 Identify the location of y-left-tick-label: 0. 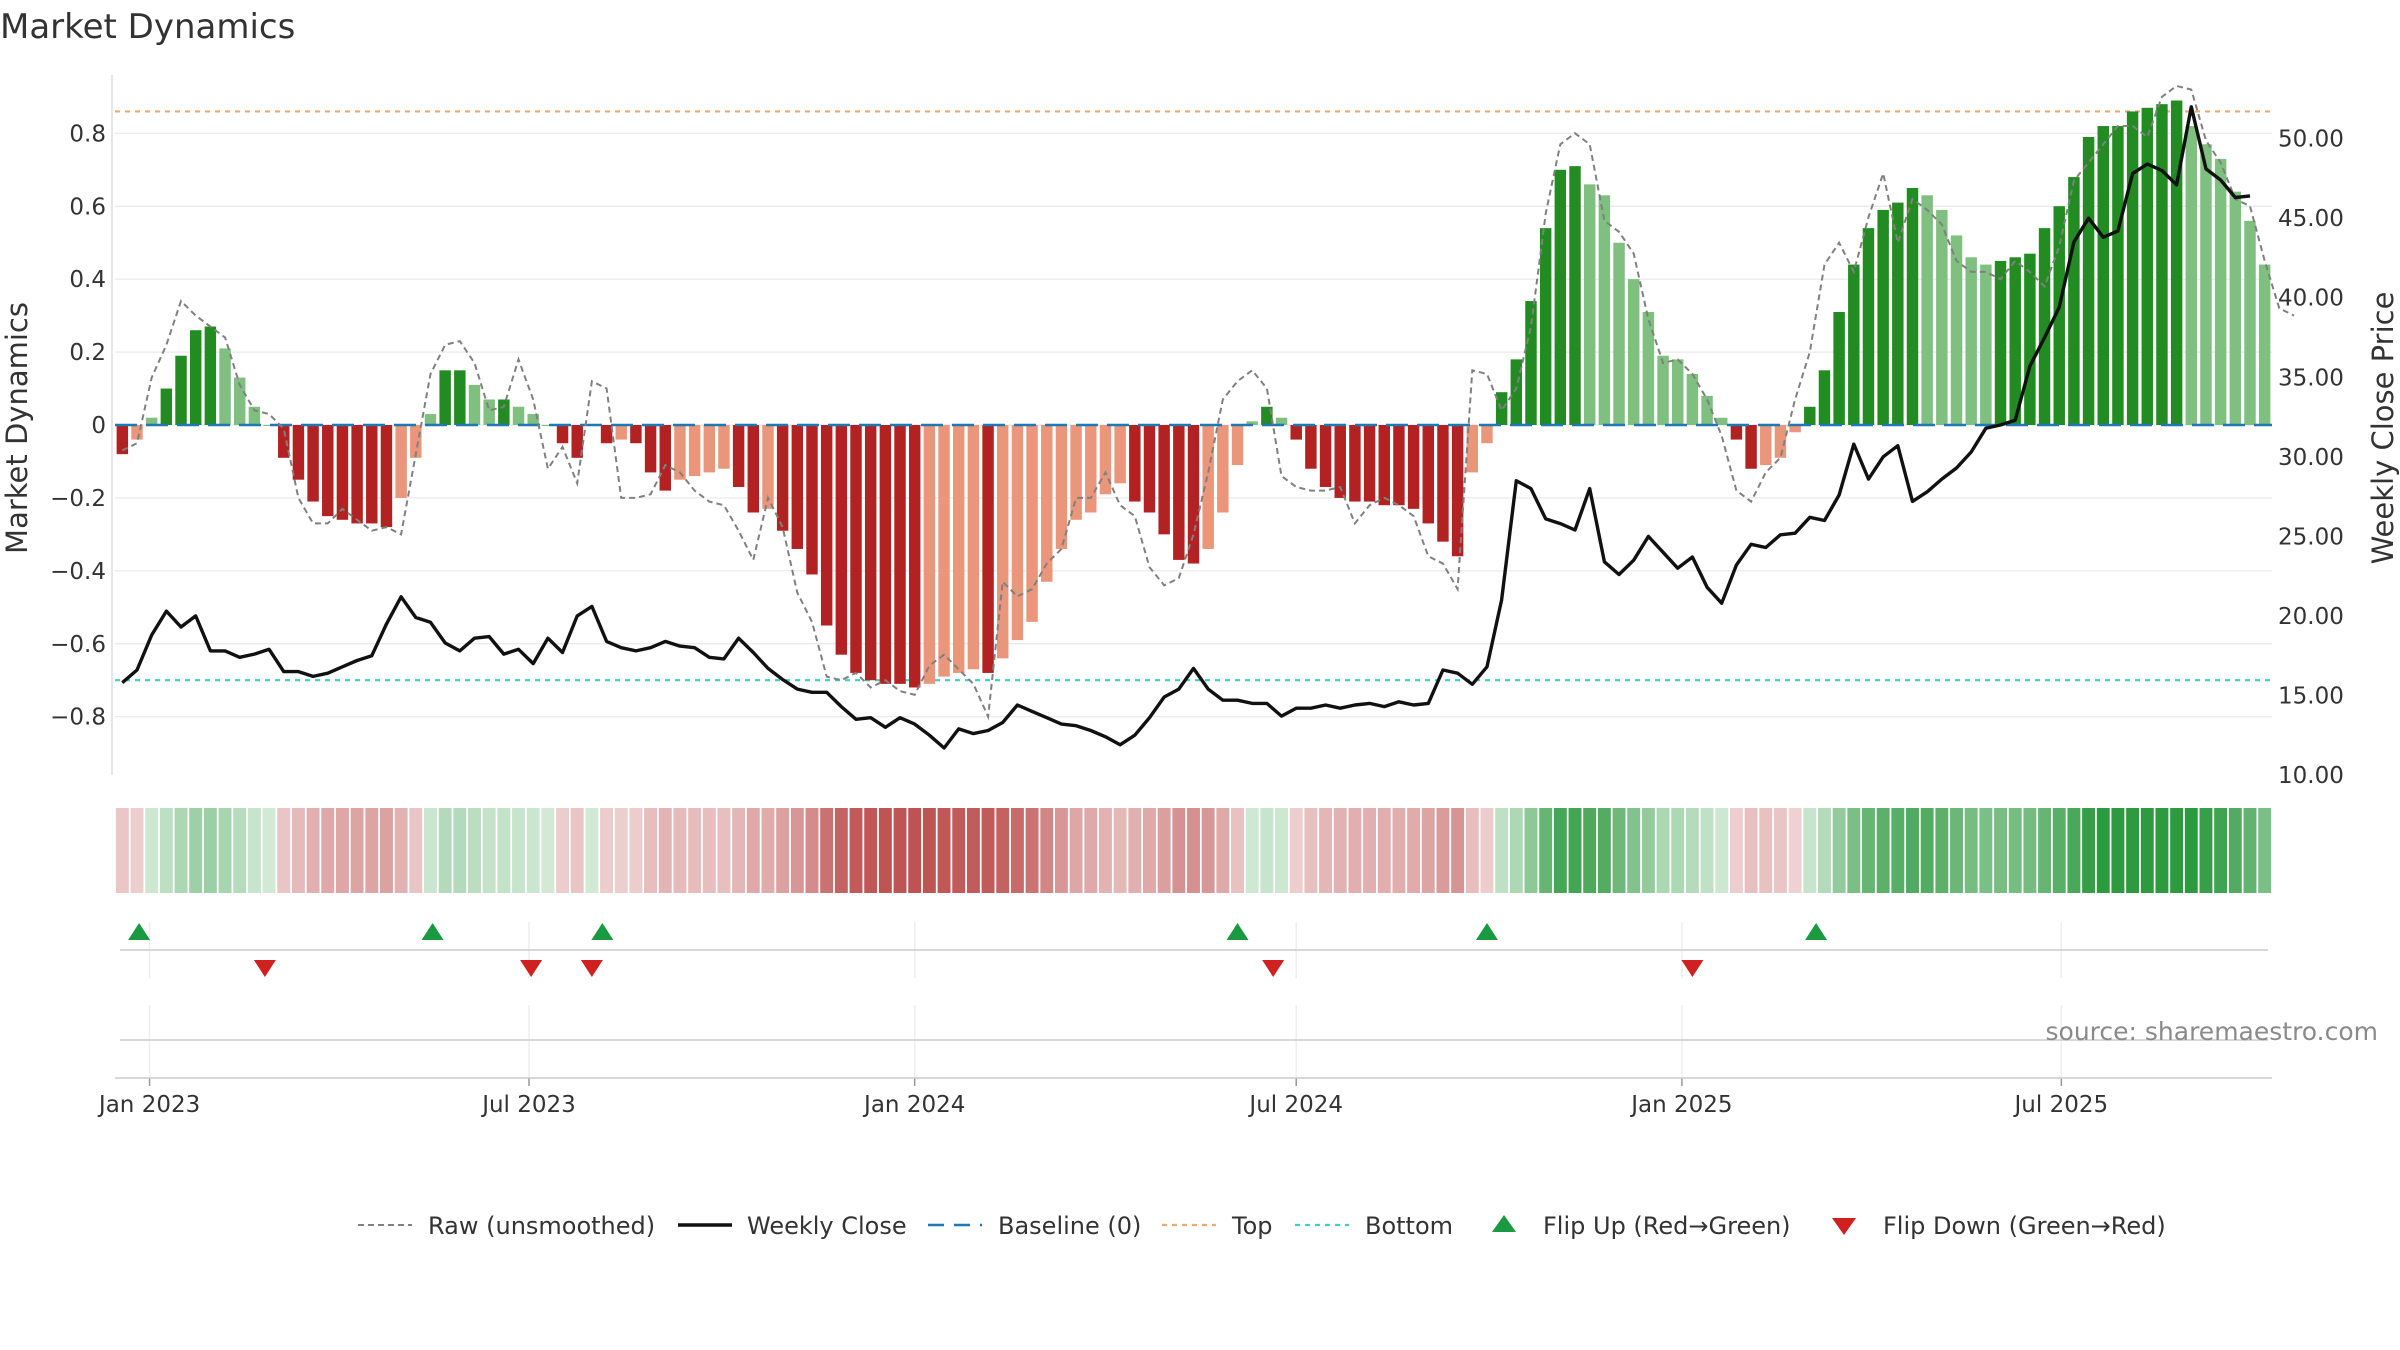
(98, 426).